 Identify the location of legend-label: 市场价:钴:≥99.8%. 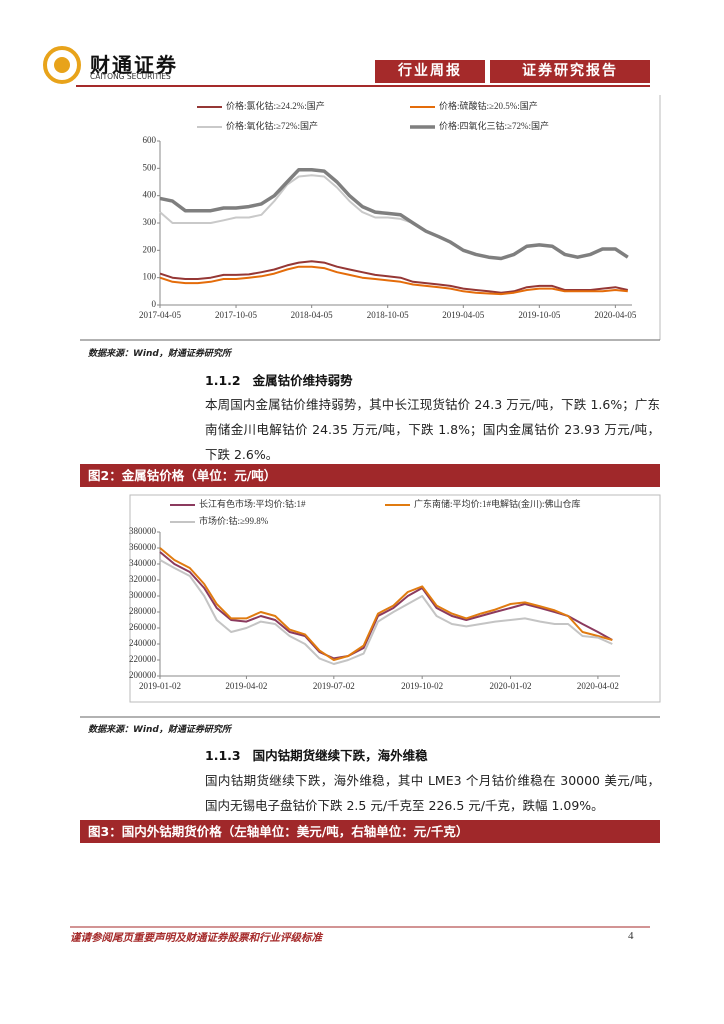
(234, 520).